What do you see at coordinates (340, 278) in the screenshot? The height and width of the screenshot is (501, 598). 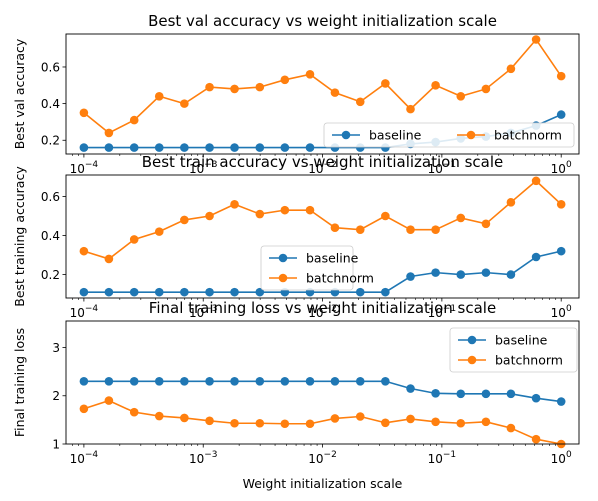 I see `legend-label: batchnorm` at bounding box center [340, 278].